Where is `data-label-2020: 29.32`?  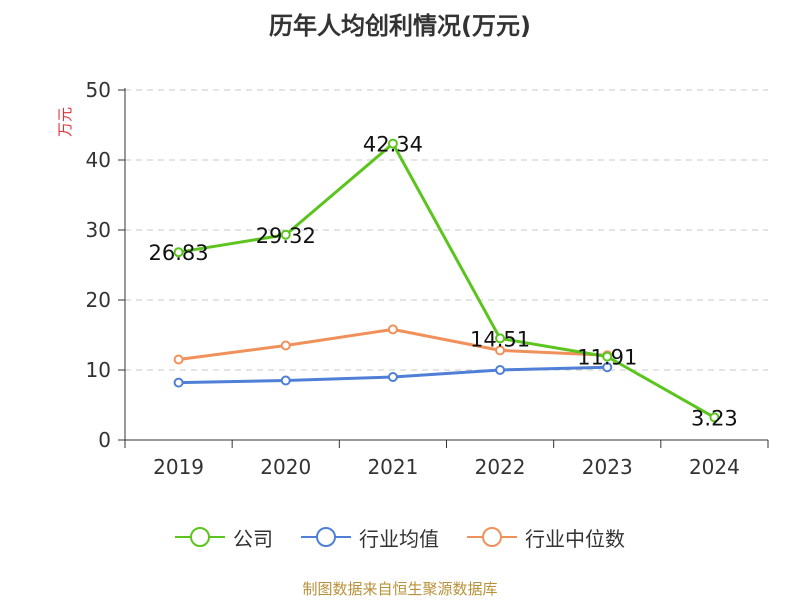
data-label-2020: 29.32 is located at coordinates (286, 236).